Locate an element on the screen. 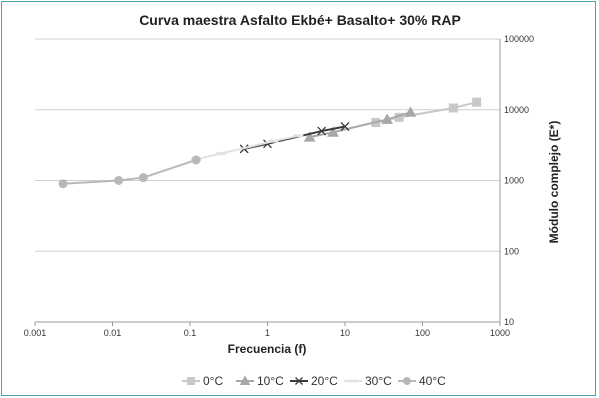  y-tick-label-1: 100 is located at coordinates (511, 251).